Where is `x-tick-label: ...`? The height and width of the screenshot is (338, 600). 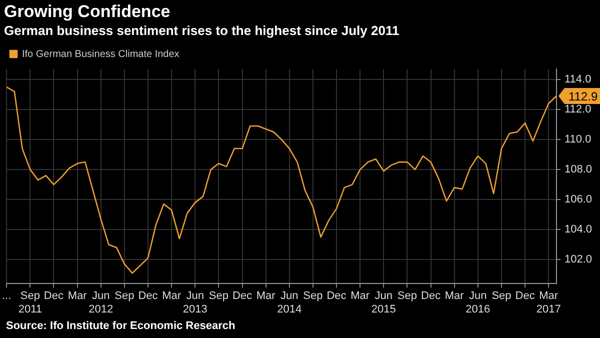 x-tick-label: ... is located at coordinates (7, 296).